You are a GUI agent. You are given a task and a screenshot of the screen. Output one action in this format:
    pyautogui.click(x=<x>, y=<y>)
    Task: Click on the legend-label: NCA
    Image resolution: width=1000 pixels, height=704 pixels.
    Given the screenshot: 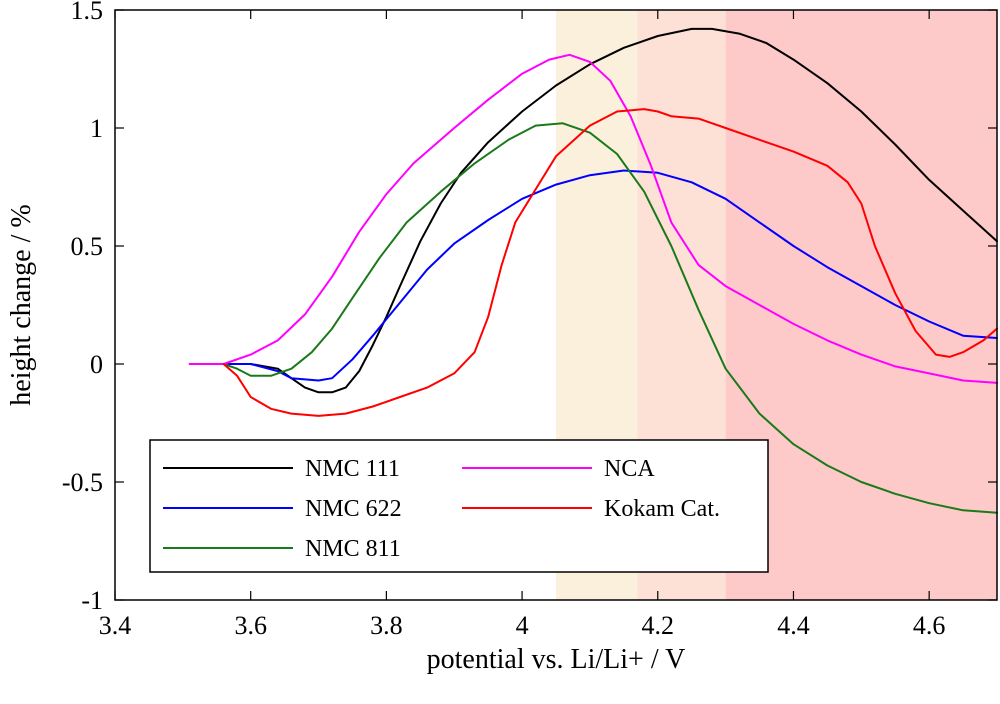 What is the action you would take?
    pyautogui.click(x=629, y=469)
    